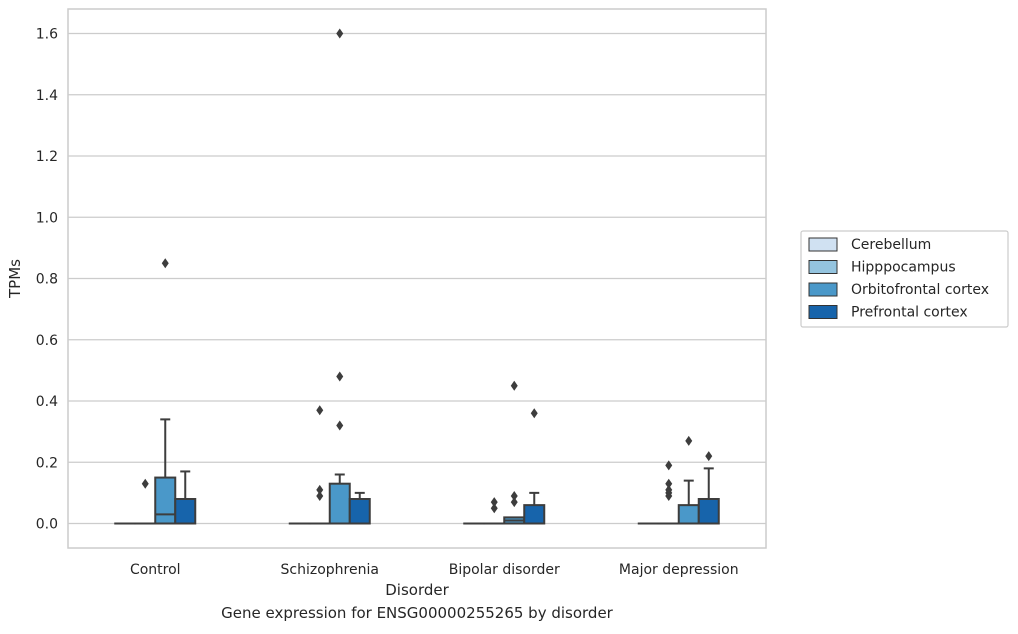 The height and width of the screenshot is (634, 1018). I want to click on y-tick-label: 1.2, so click(47, 157).